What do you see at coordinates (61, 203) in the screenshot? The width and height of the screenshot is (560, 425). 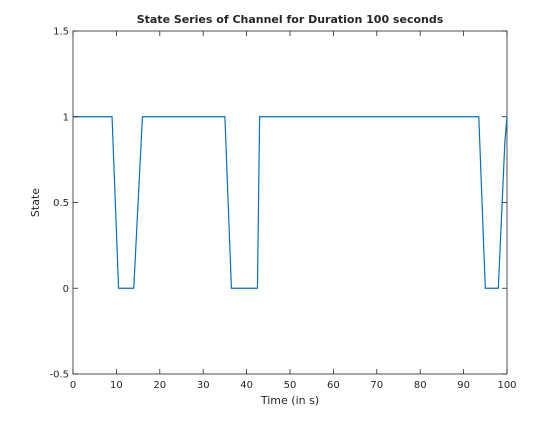 I see `y-tick-label: 0.5` at bounding box center [61, 203].